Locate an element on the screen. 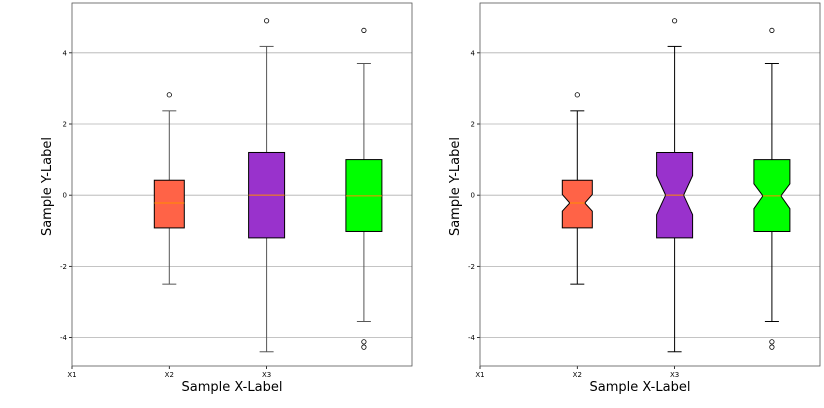 Image resolution: width=824 pixels, height=408 pixels. box is located at coordinates (169, 204).